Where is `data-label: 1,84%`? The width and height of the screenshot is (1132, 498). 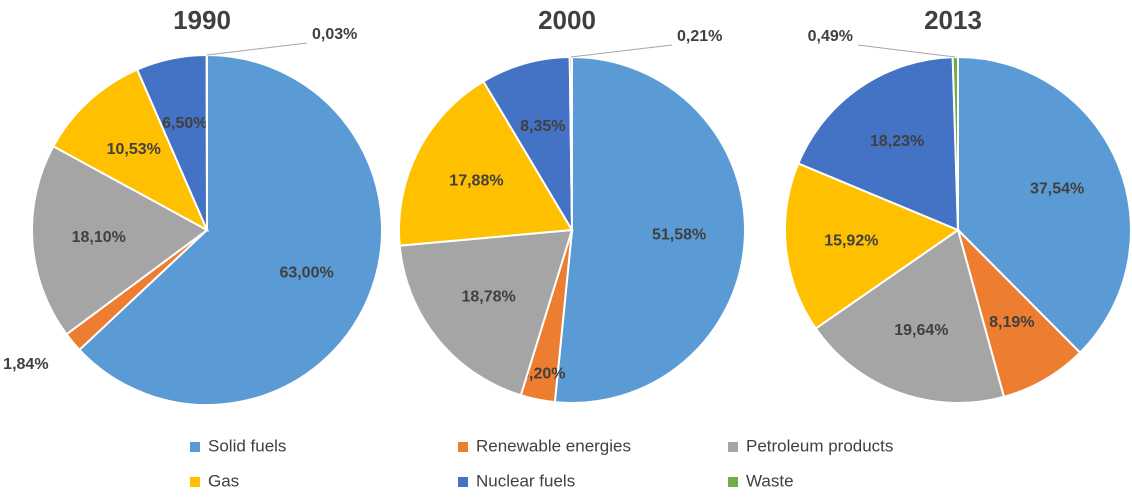 data-label: 1,84% is located at coordinates (25, 364).